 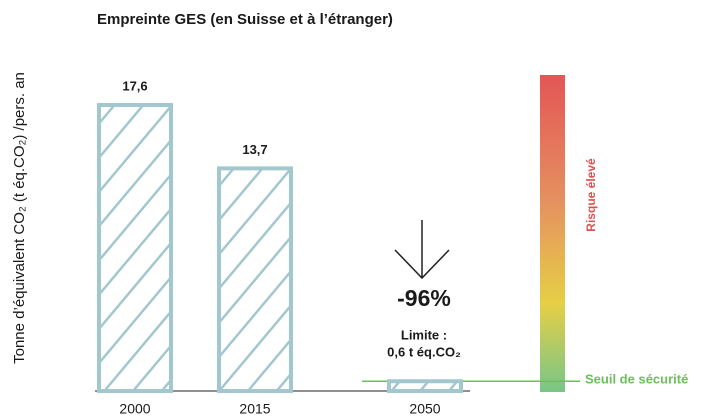 I want to click on change-label: -96%, so click(x=424, y=298).